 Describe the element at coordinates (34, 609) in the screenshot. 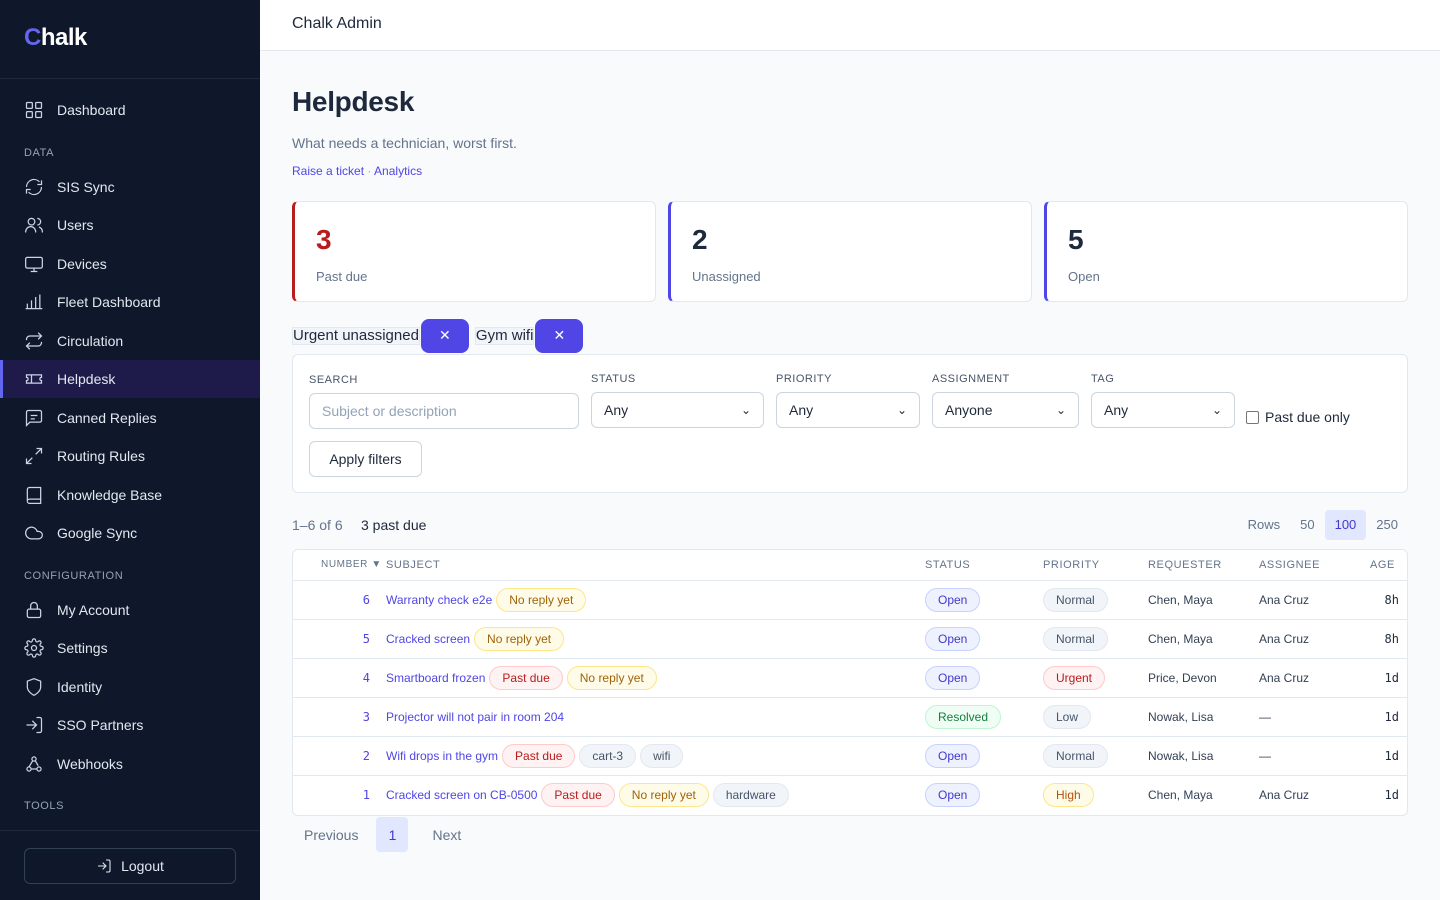

I see `lock-icon` at that location.